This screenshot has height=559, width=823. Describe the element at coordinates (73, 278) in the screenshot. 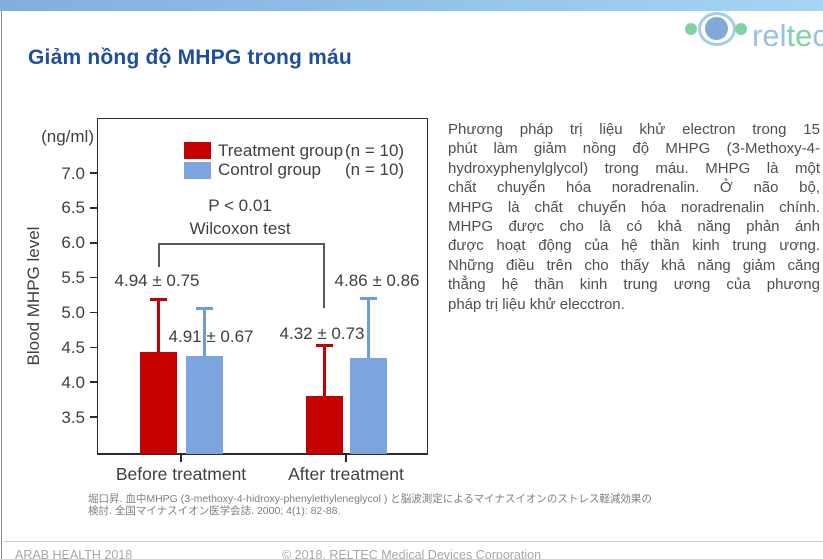

I see `y-tick-label: 5.5` at that location.